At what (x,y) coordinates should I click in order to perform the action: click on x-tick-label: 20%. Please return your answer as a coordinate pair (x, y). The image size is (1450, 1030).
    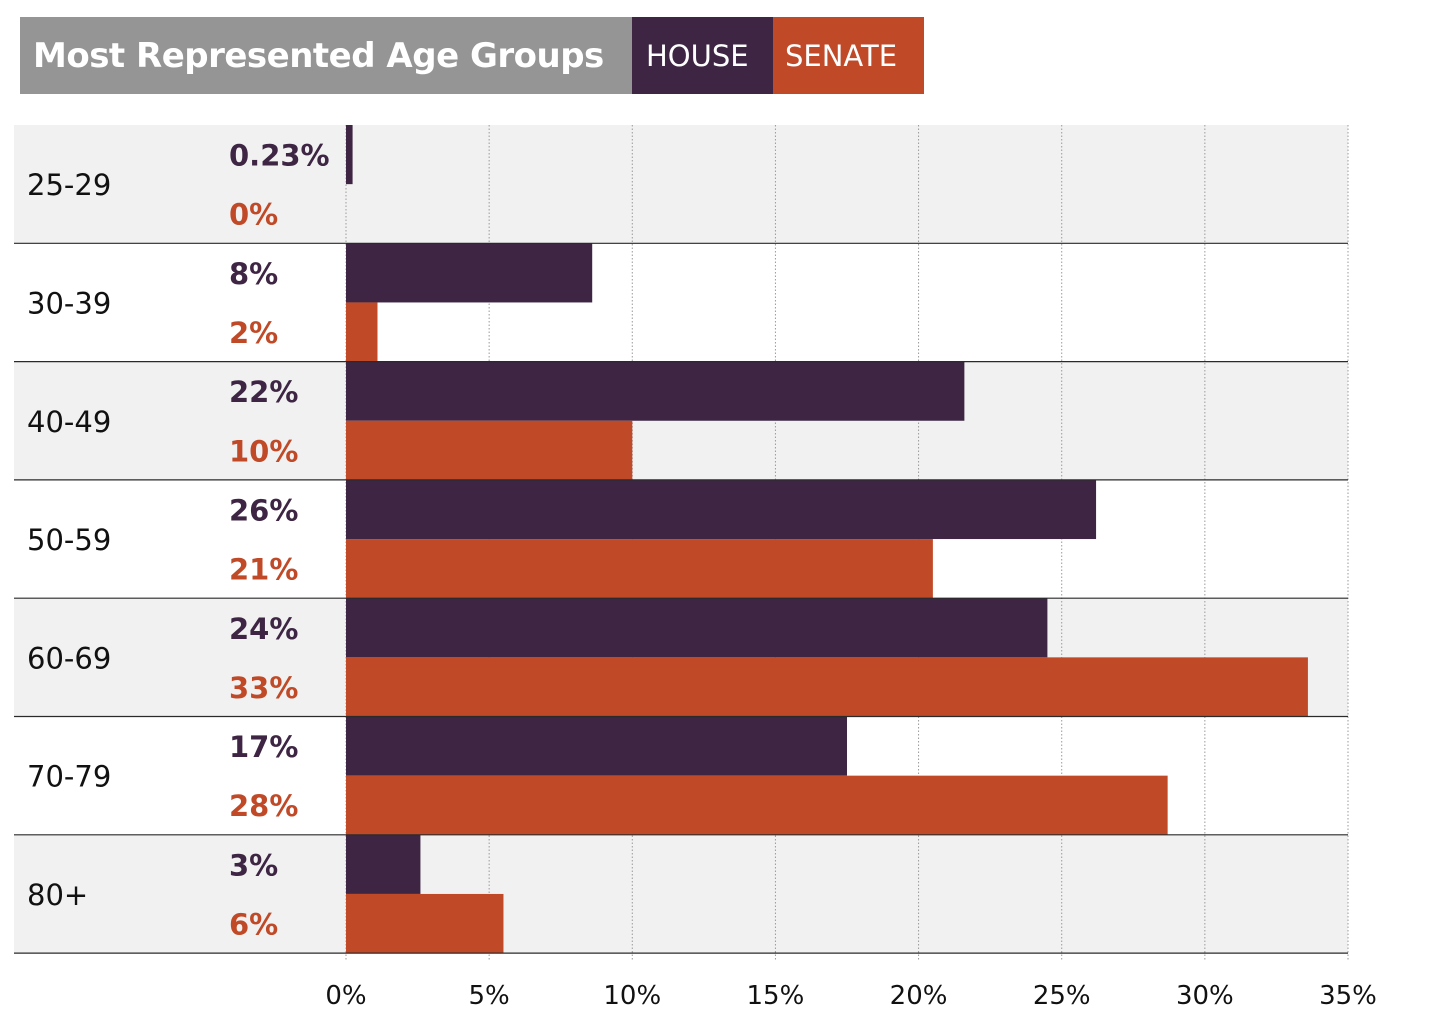
    Looking at the image, I should click on (919, 996).